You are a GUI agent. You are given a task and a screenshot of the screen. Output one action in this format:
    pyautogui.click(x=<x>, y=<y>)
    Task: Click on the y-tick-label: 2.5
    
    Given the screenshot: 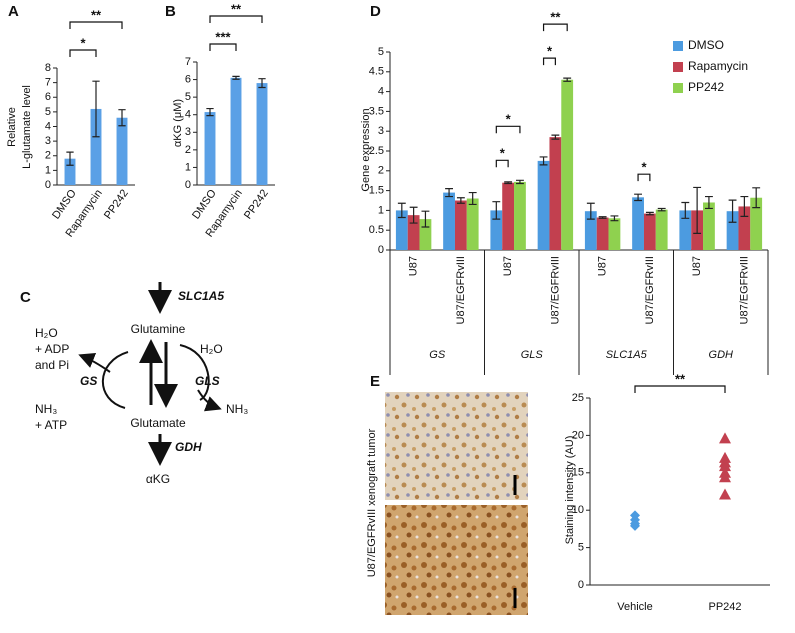 What is the action you would take?
    pyautogui.click(x=376, y=151)
    